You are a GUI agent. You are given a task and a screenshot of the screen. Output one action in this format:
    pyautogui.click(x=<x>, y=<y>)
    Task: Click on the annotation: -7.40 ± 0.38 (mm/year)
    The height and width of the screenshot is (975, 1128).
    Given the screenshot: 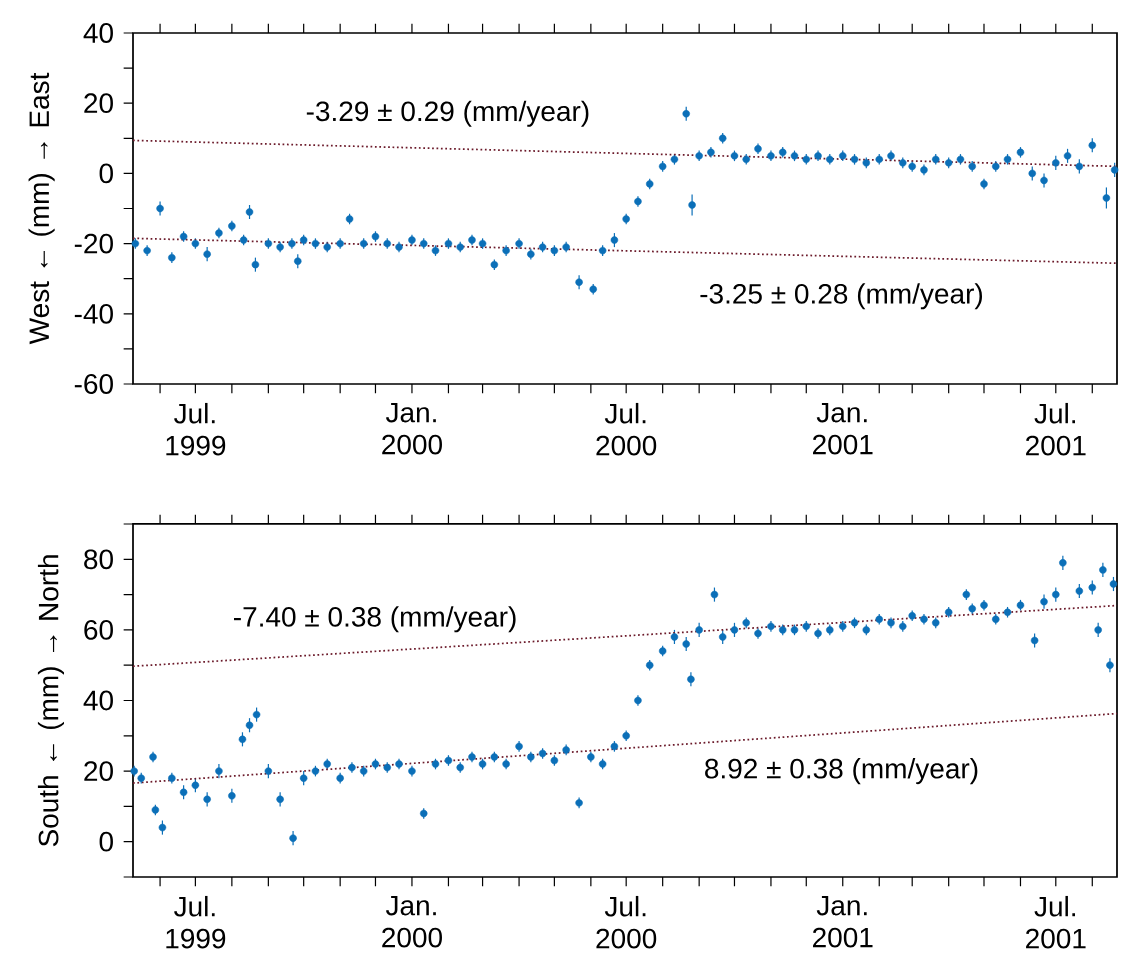 What is the action you would take?
    pyautogui.click(x=375, y=619)
    